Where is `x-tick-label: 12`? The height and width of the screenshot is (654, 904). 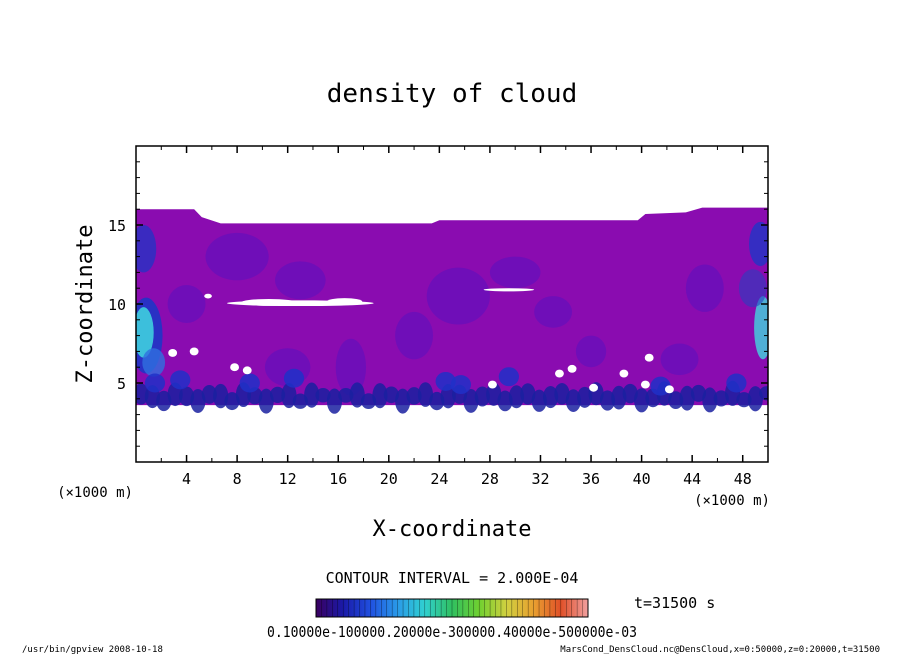 x-tick-label: 12 is located at coordinates (288, 479).